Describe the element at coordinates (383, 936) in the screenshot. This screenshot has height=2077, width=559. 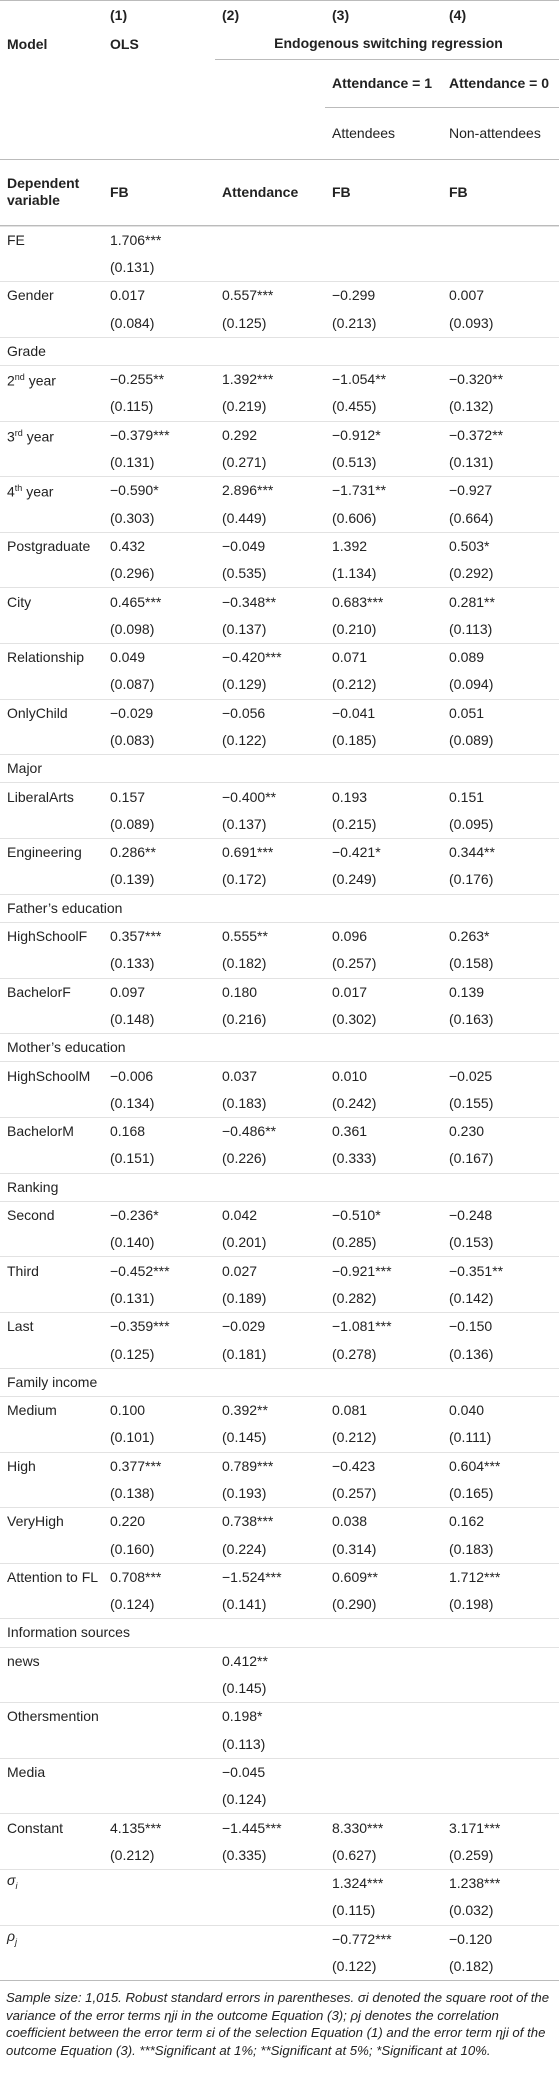
I see `cell: 0.096` at that location.